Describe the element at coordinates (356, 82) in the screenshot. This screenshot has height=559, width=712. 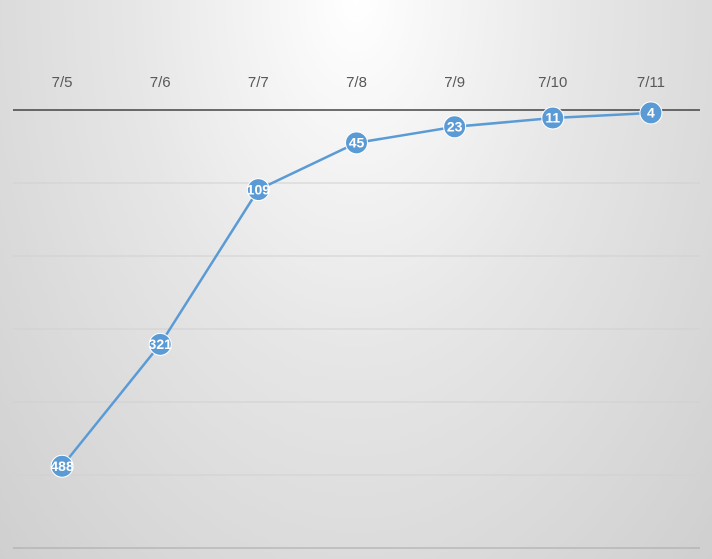
I see `x-tick-label: 7/8` at that location.